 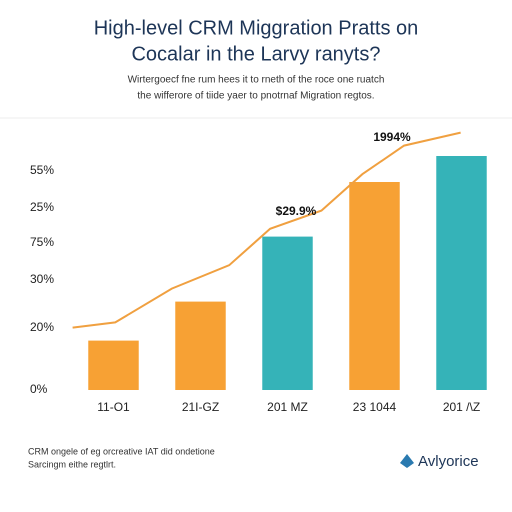 What do you see at coordinates (42, 279) in the screenshot?
I see `y-axis-label: 30%` at bounding box center [42, 279].